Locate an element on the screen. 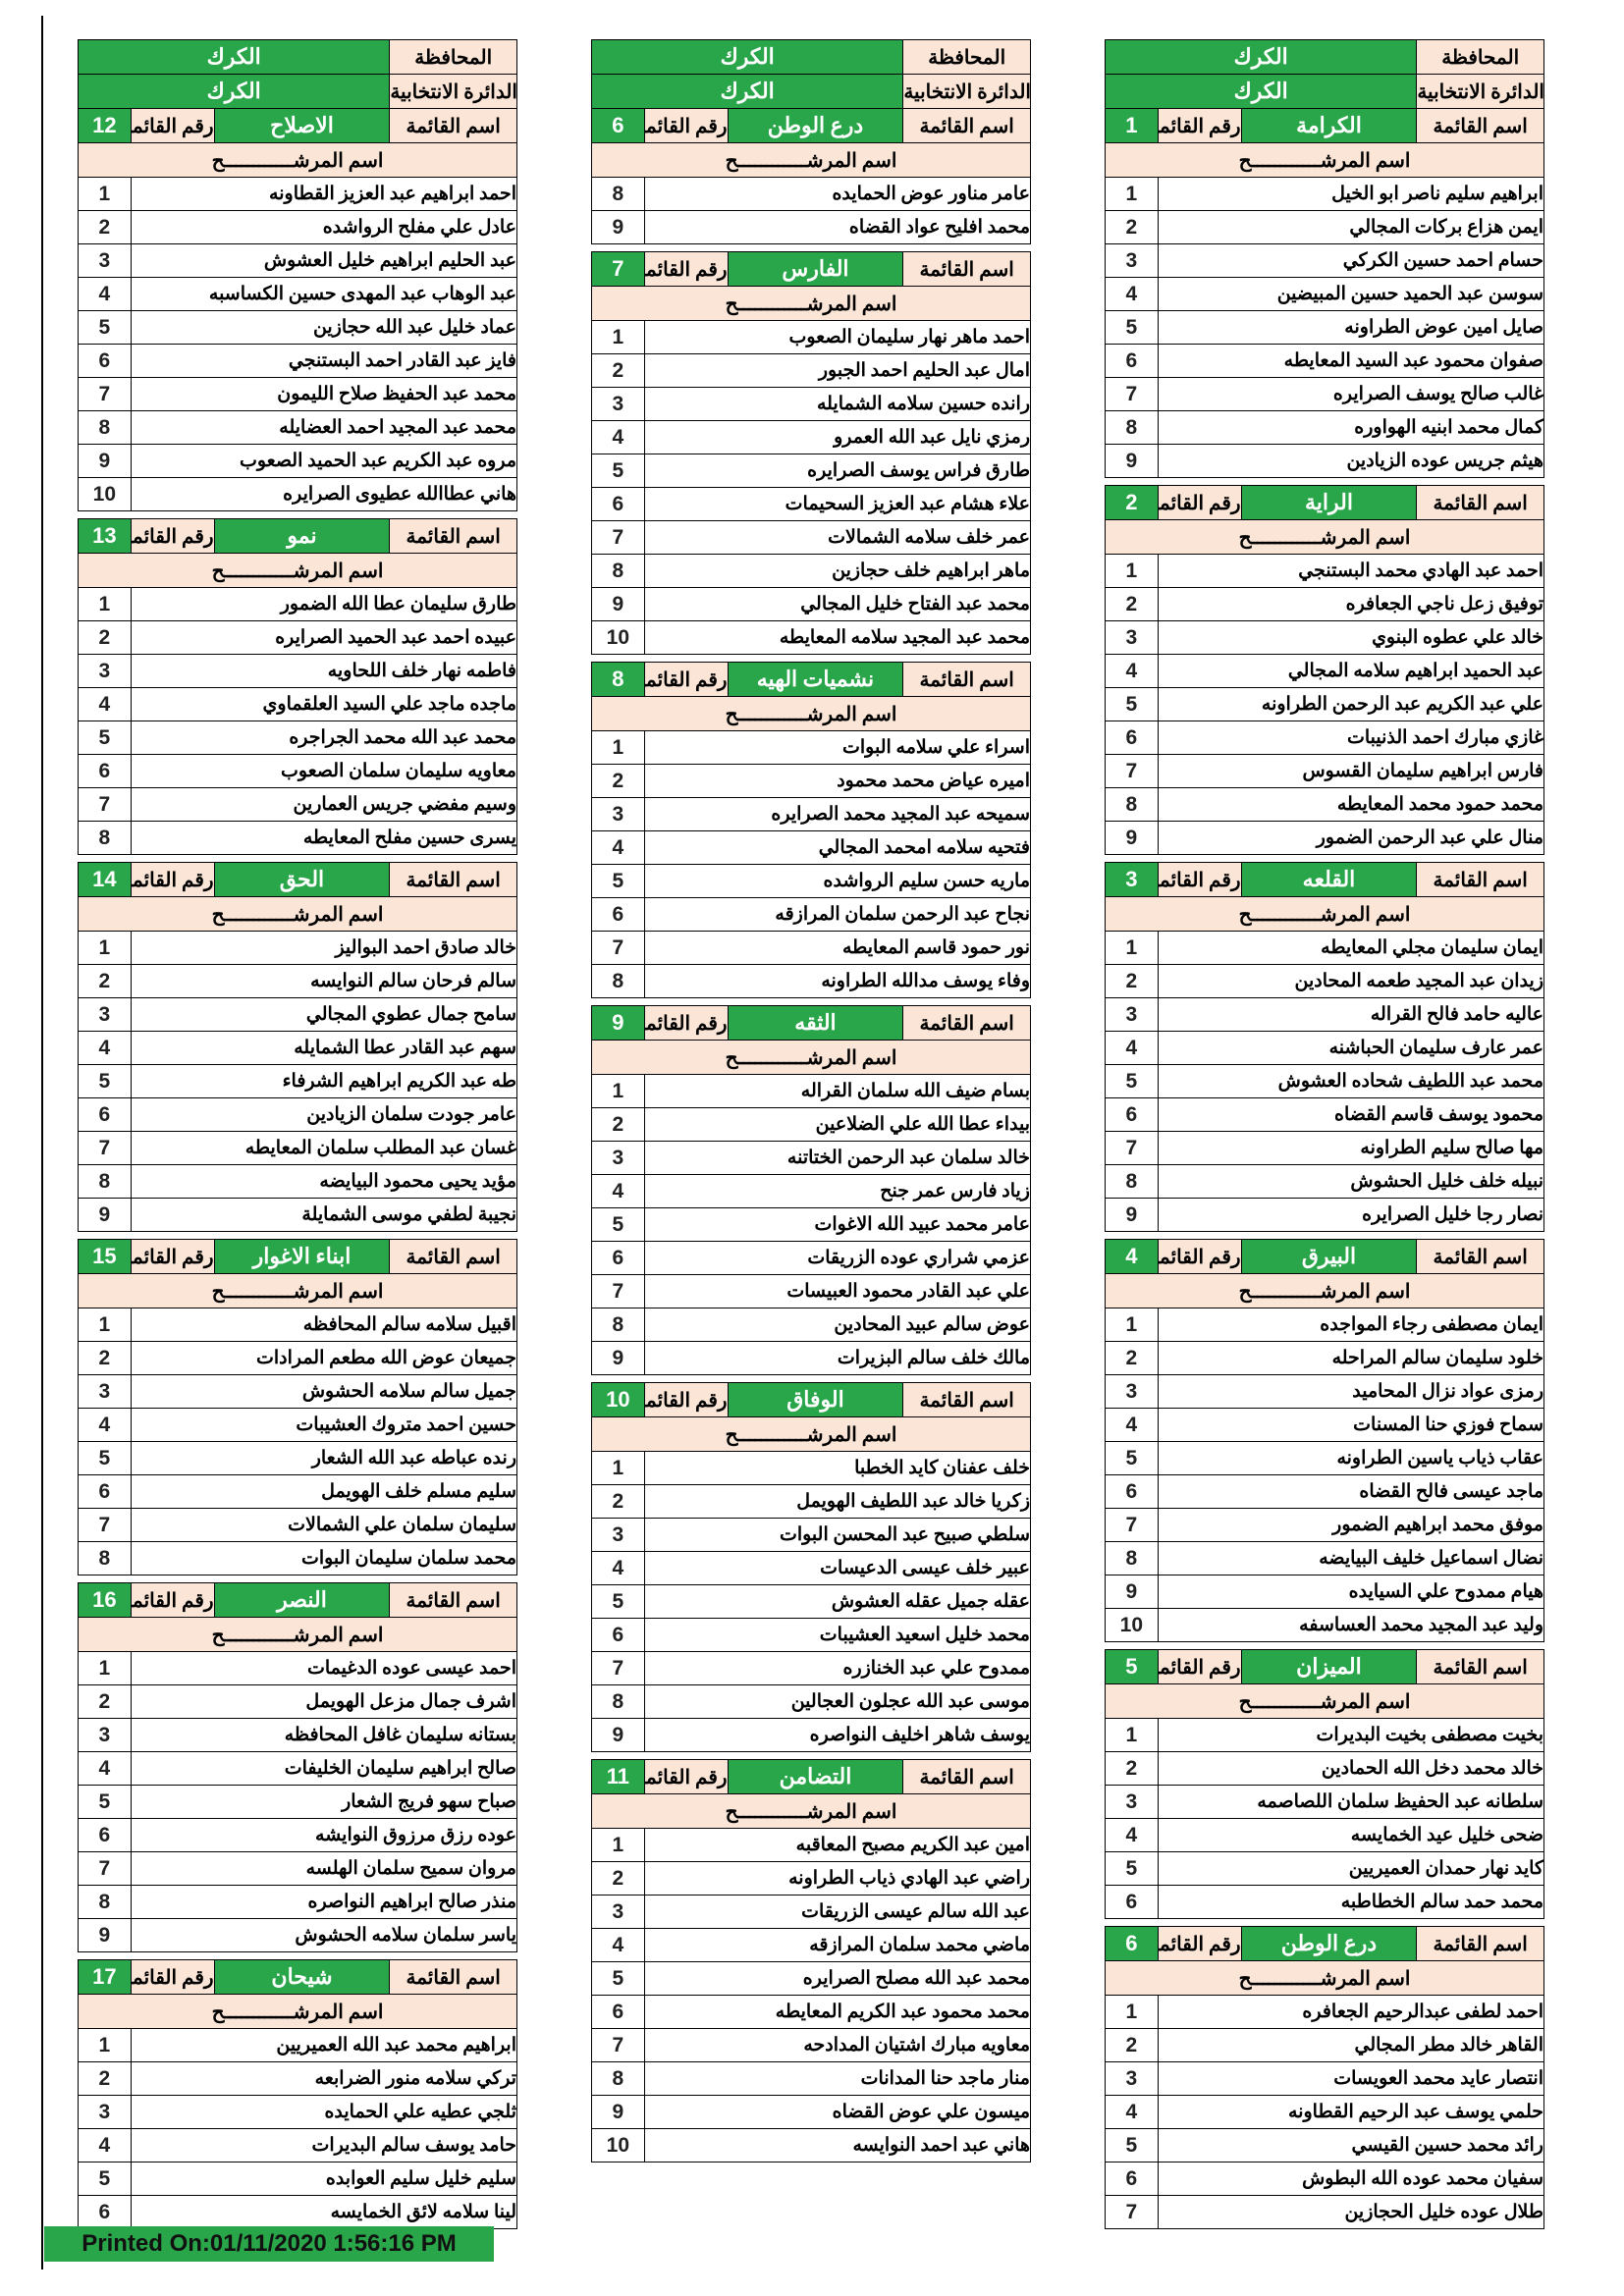 The width and height of the screenshot is (1624, 2296). list-name: ابناء الاغوار is located at coordinates (302, 1256).